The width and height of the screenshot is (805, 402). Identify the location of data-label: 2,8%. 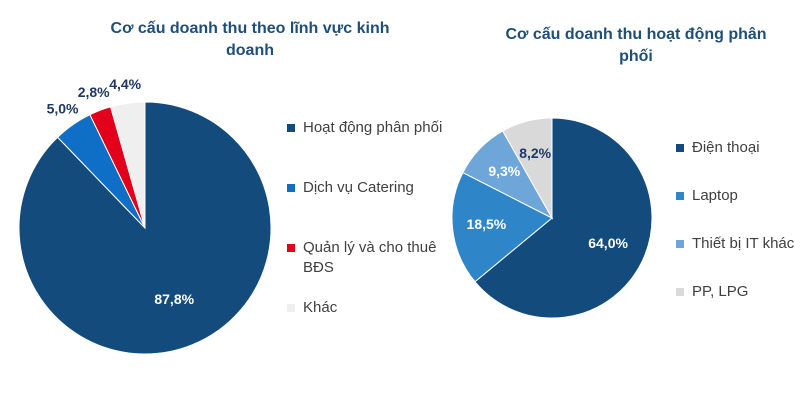
(94, 92).